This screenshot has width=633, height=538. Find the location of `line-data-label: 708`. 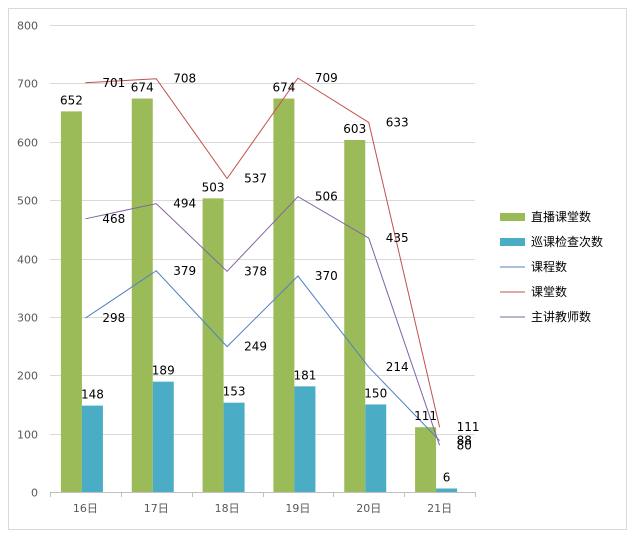

line-data-label: 708 is located at coordinates (184, 79).